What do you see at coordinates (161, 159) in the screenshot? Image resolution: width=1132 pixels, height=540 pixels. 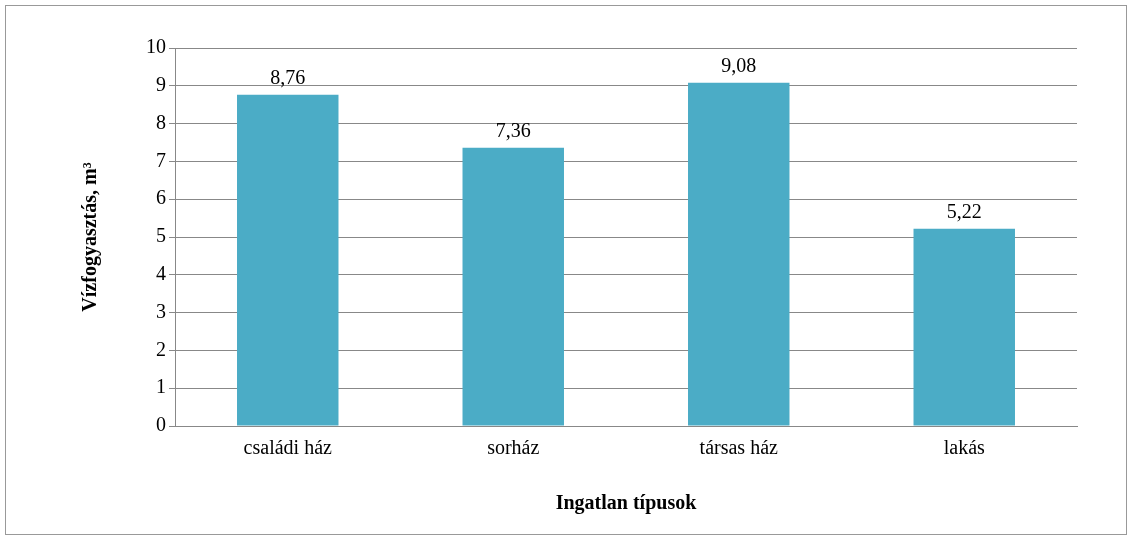 I see `y-tick-label: 7` at bounding box center [161, 159].